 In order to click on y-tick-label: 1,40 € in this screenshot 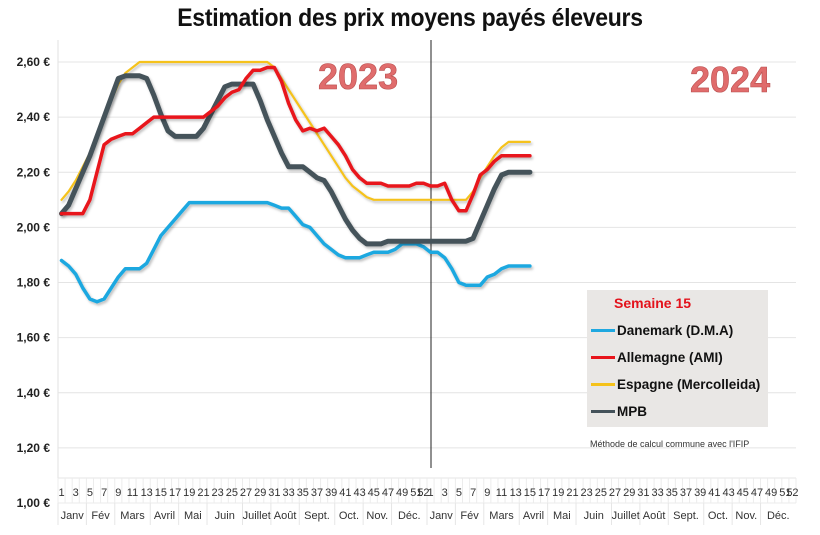, I will do `click(34, 393)`.